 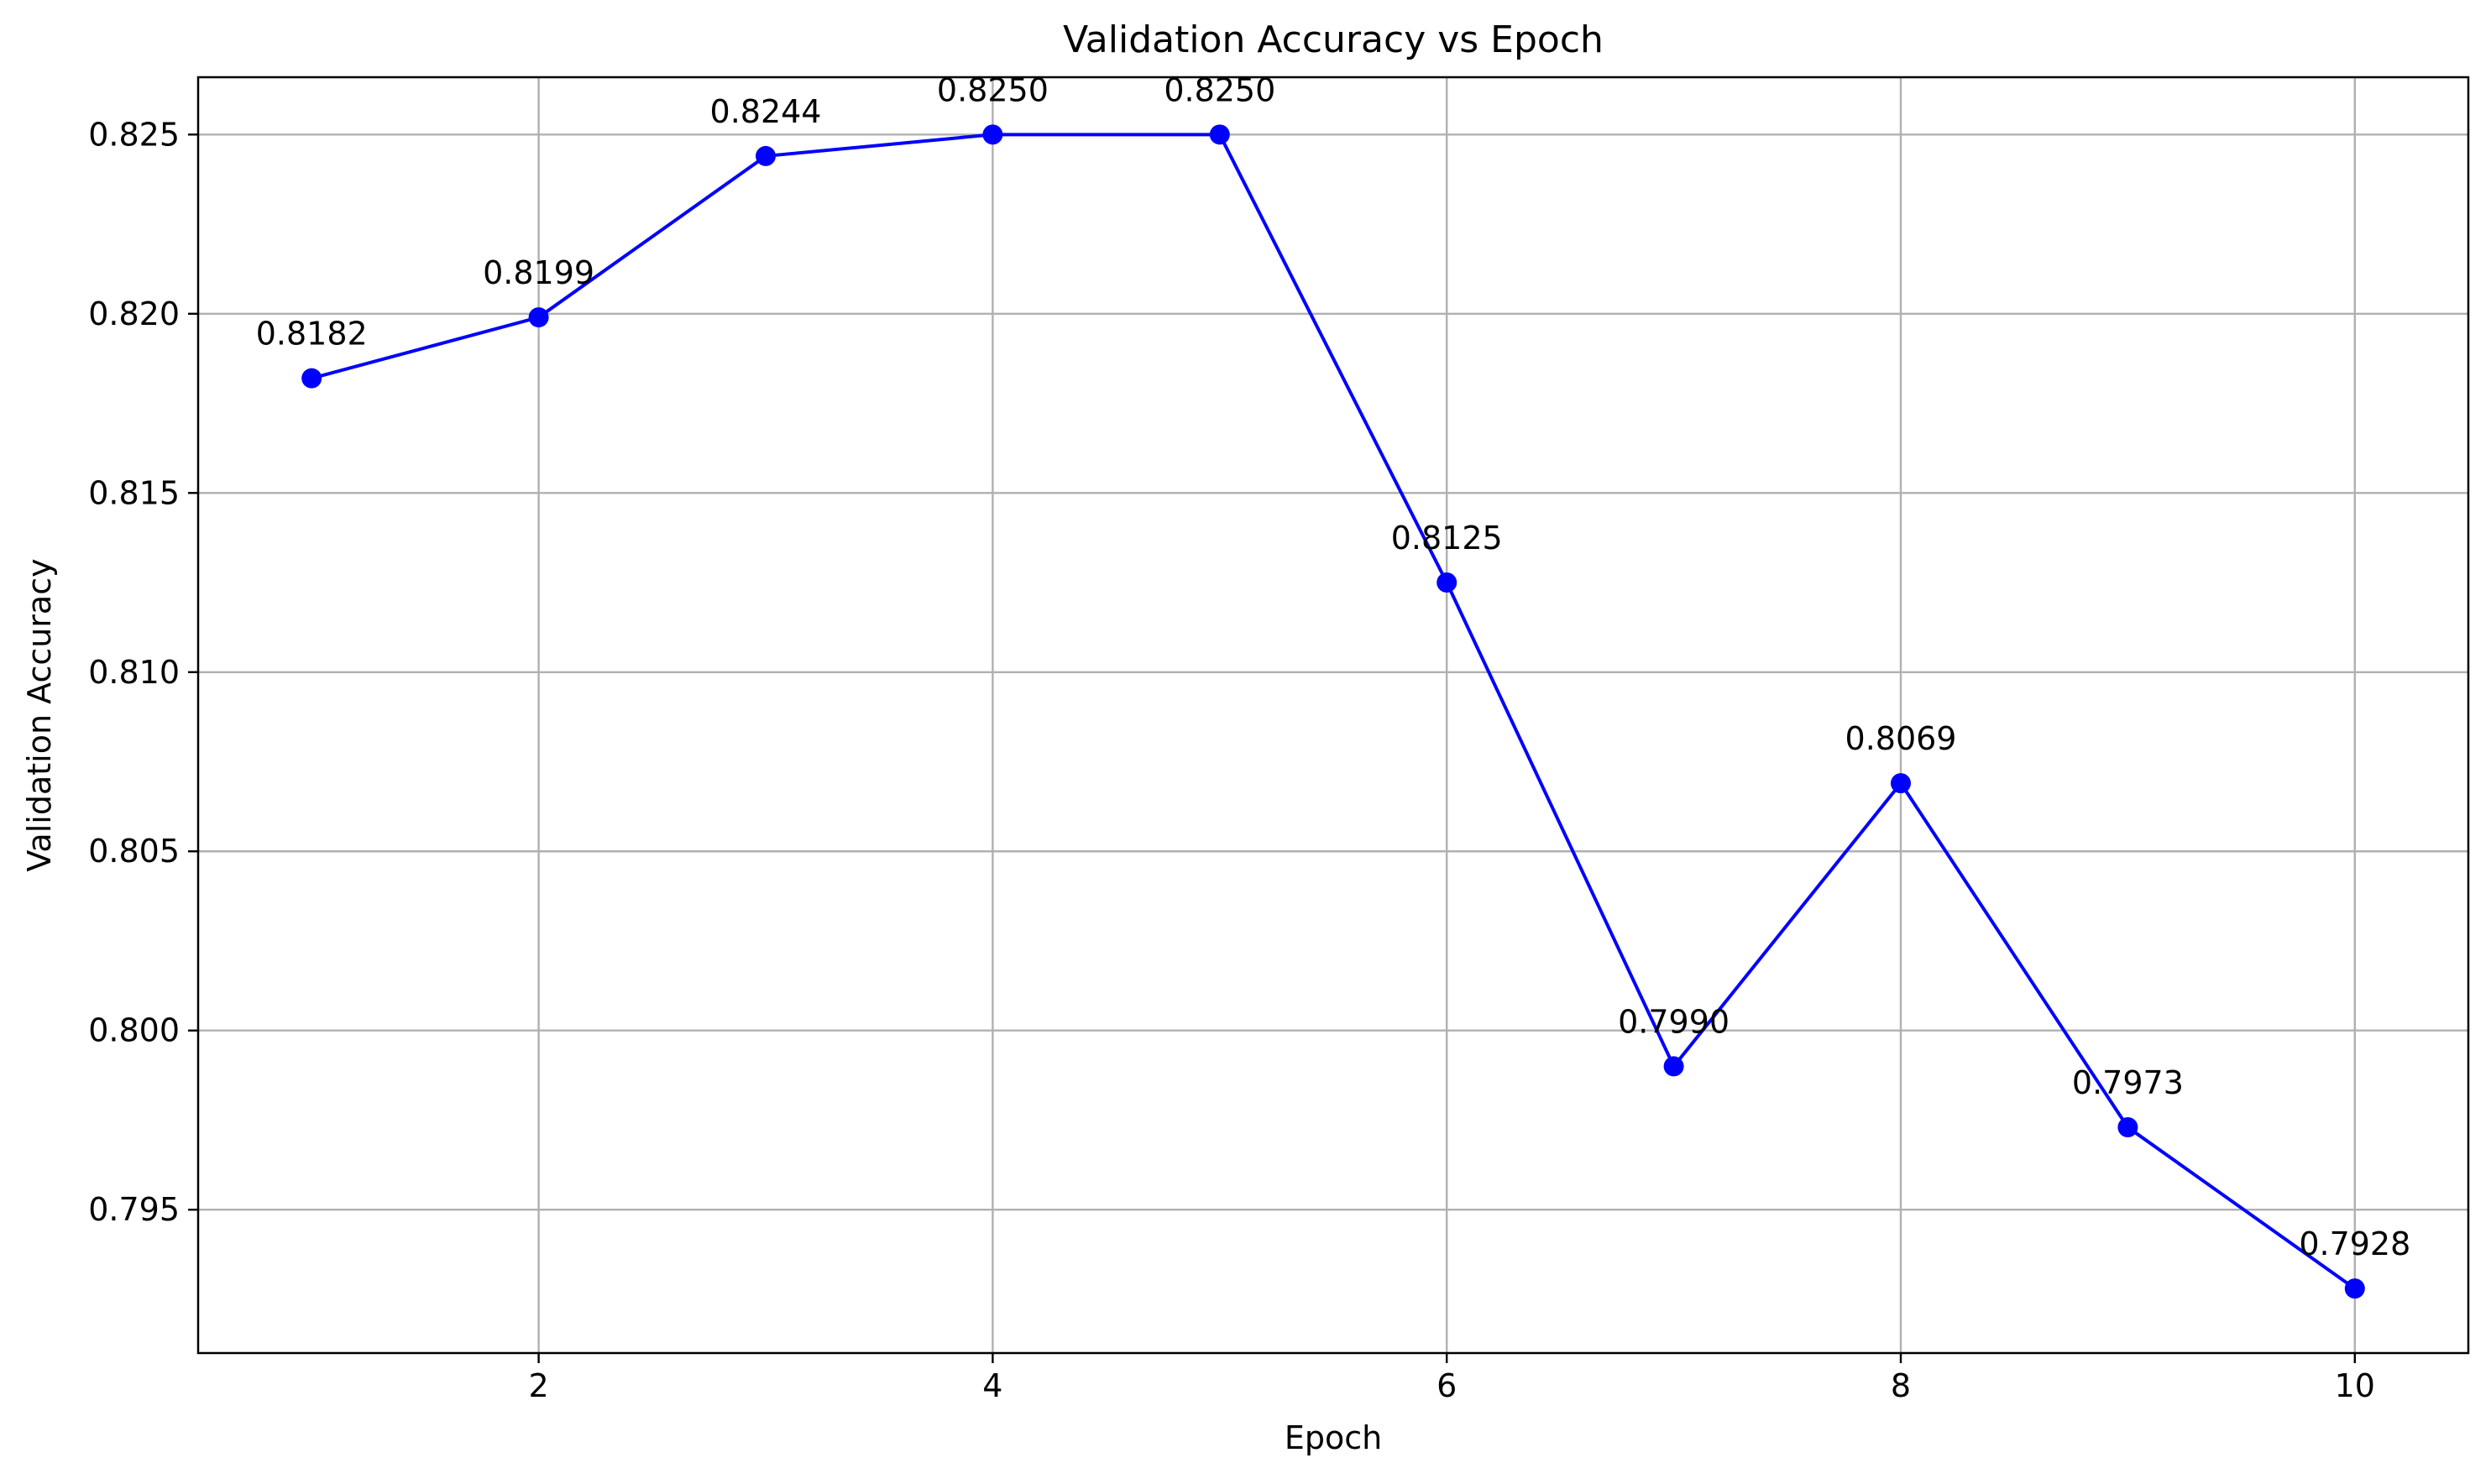 What do you see at coordinates (312, 334) in the screenshot?
I see `data-label: 0.8182` at bounding box center [312, 334].